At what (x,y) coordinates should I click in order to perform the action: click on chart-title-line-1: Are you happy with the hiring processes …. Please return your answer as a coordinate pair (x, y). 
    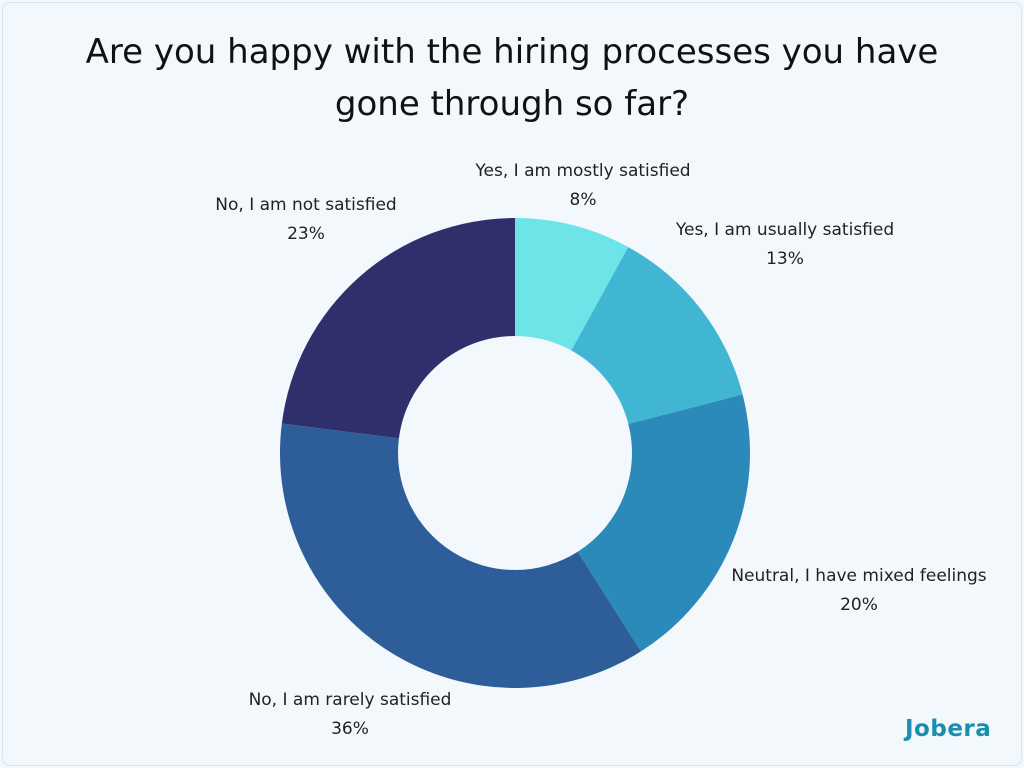
    Looking at the image, I should click on (512, 52).